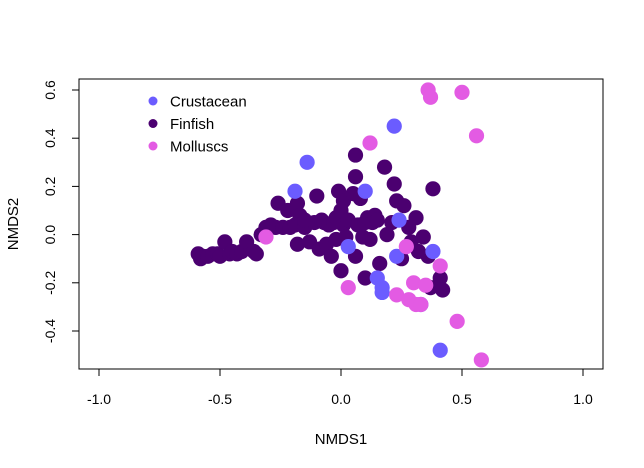  What do you see at coordinates (199, 147) in the screenshot?
I see `legend-label-molluscs: Molluscs` at bounding box center [199, 147].